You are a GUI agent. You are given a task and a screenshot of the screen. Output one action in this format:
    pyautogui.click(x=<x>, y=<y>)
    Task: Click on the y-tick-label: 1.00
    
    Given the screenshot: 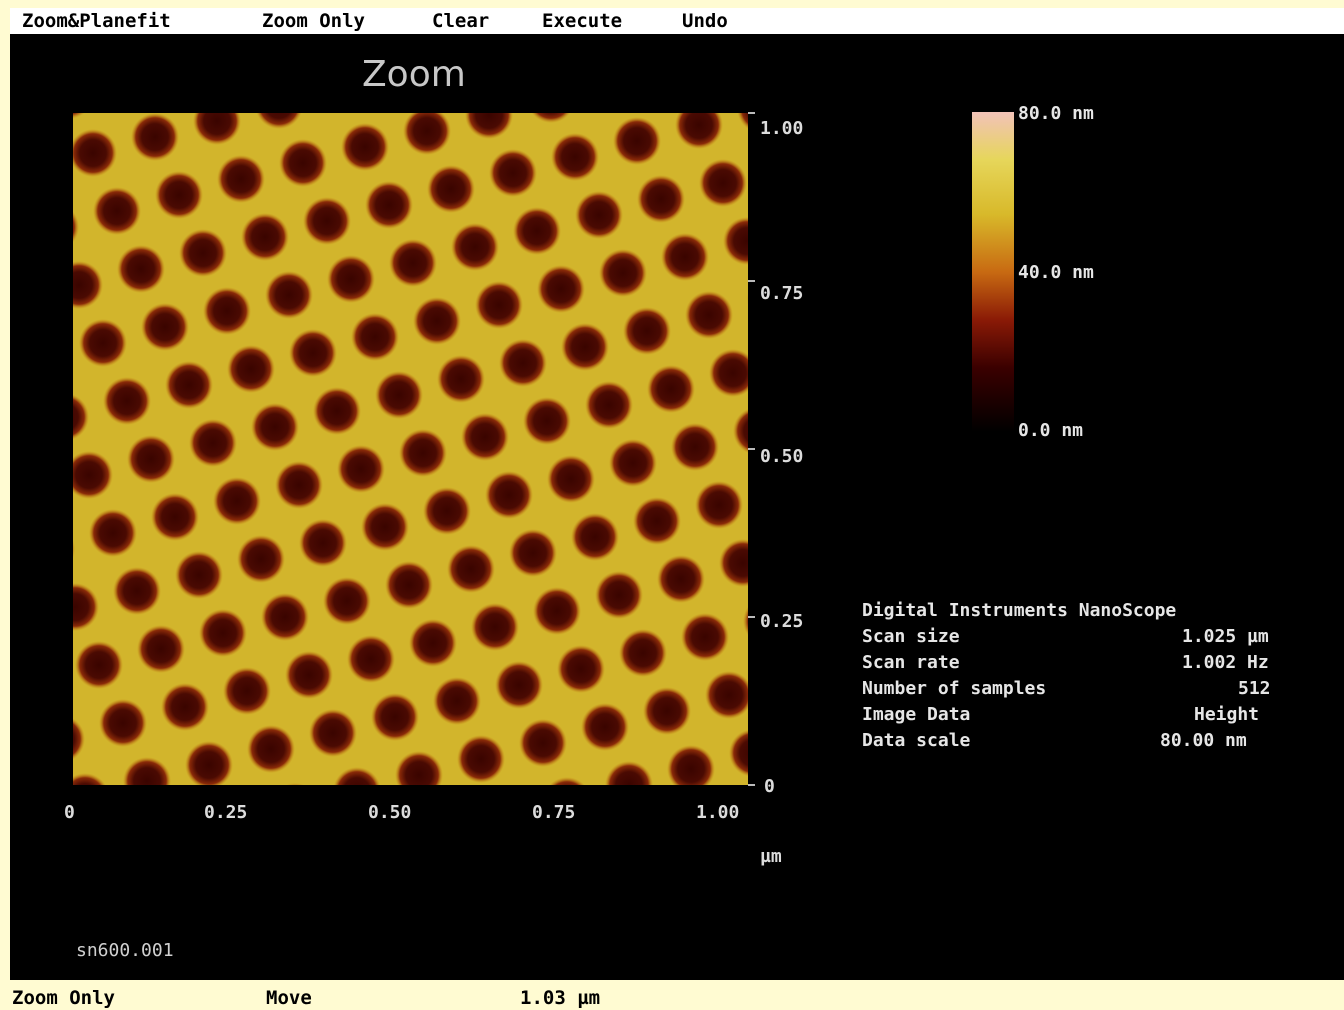 What is the action you would take?
    pyautogui.click(x=782, y=128)
    